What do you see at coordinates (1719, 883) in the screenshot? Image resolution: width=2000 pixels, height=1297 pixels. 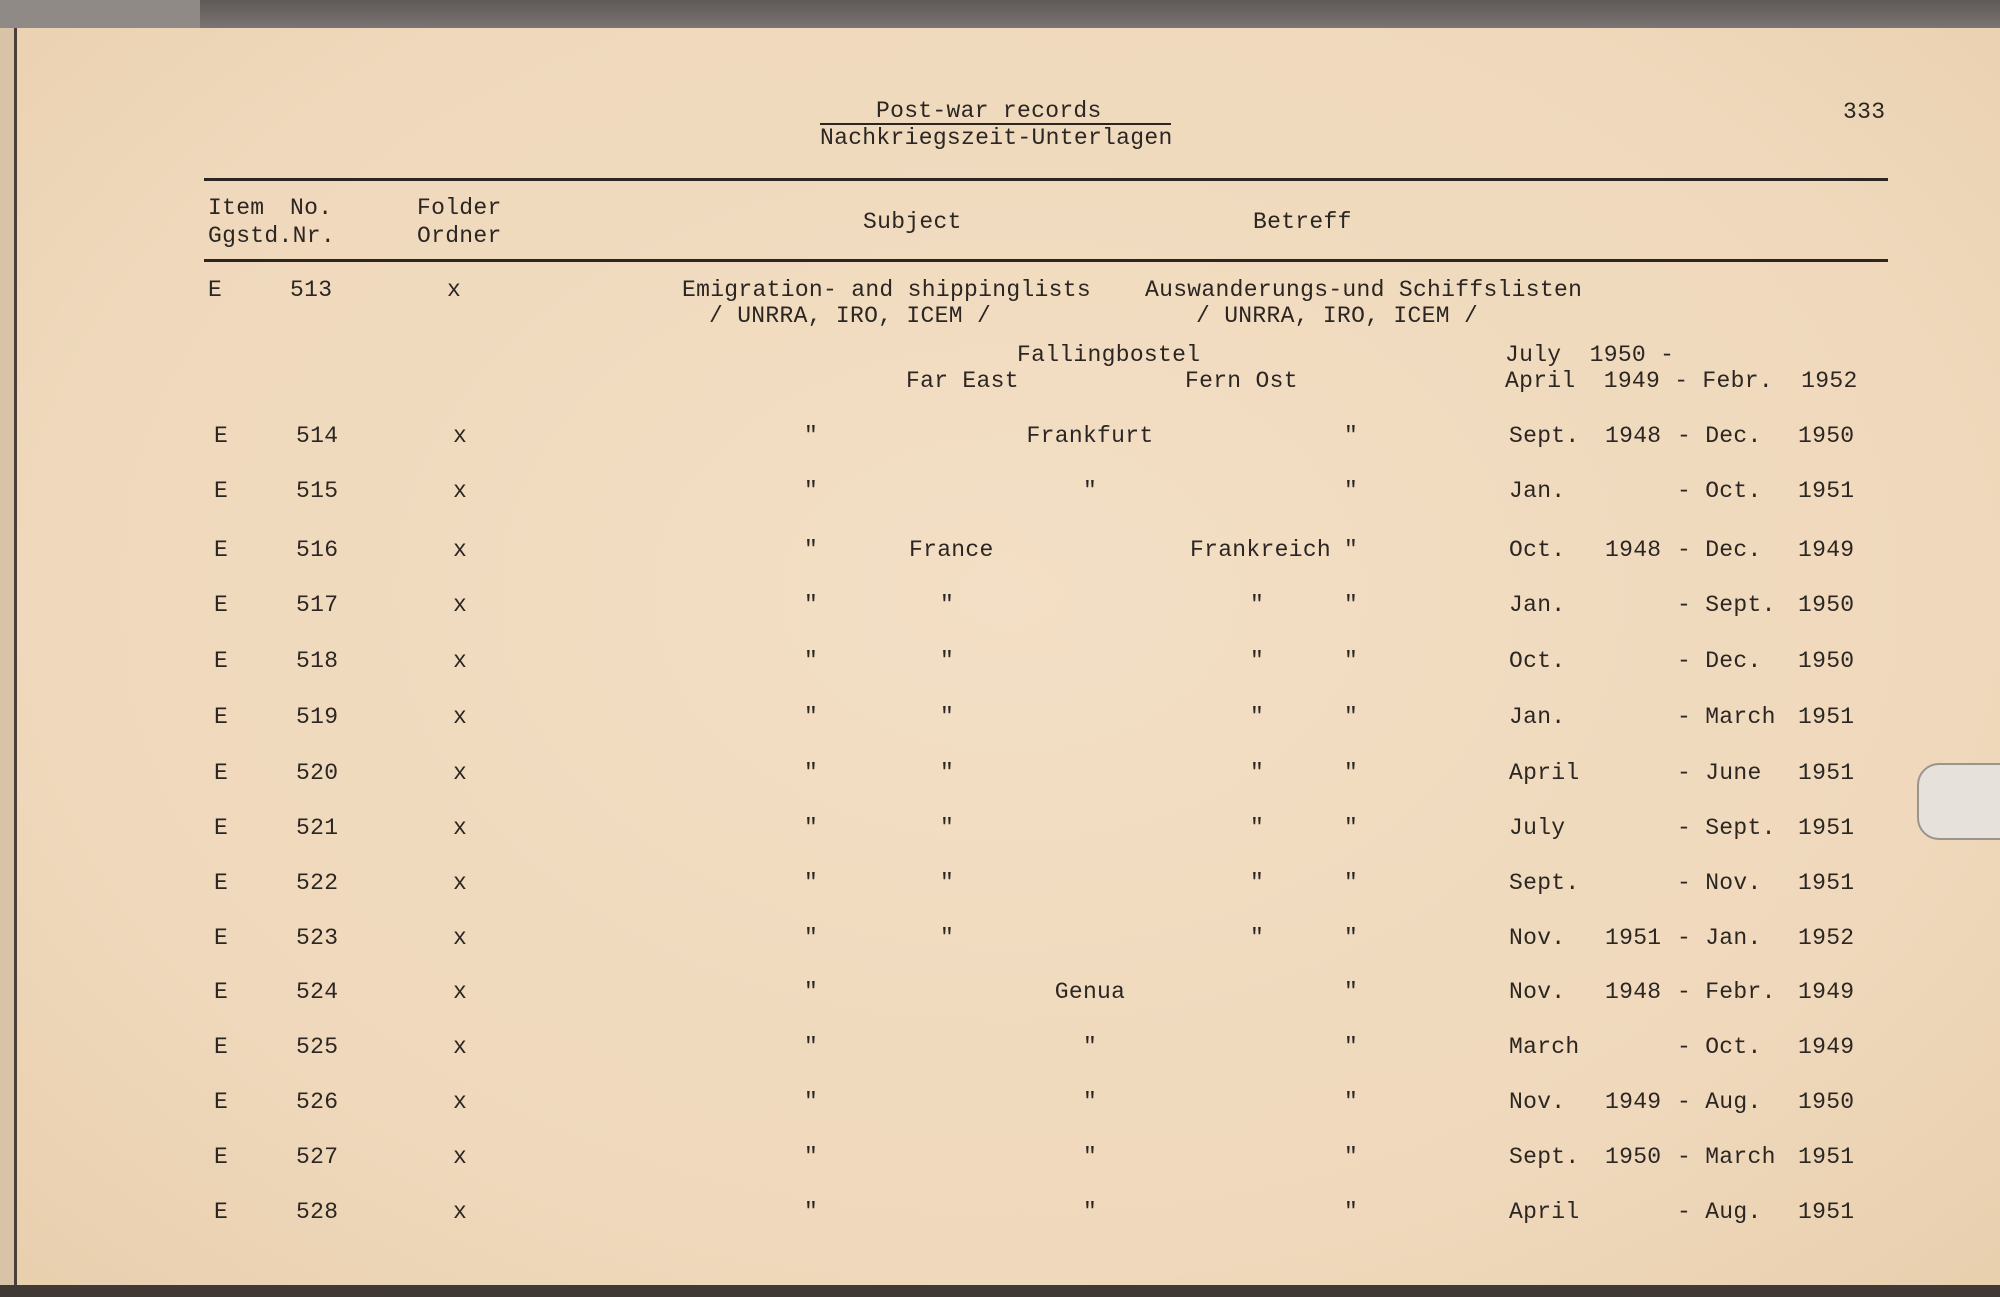 I see `cell-to-m: - Nov.` at bounding box center [1719, 883].